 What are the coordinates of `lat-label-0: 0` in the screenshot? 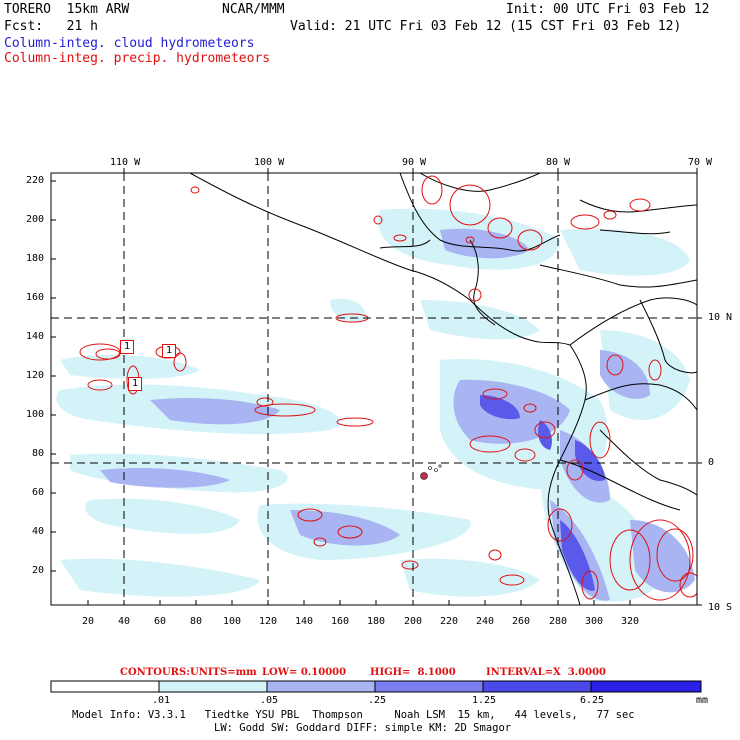 It's located at (711, 462).